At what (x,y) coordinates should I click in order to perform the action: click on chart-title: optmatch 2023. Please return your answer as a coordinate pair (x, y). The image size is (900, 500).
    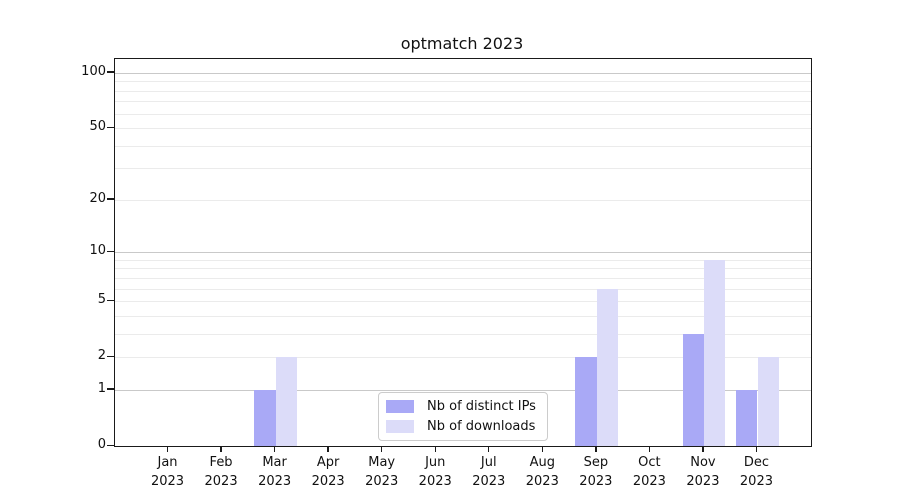
    Looking at the image, I should click on (462, 43).